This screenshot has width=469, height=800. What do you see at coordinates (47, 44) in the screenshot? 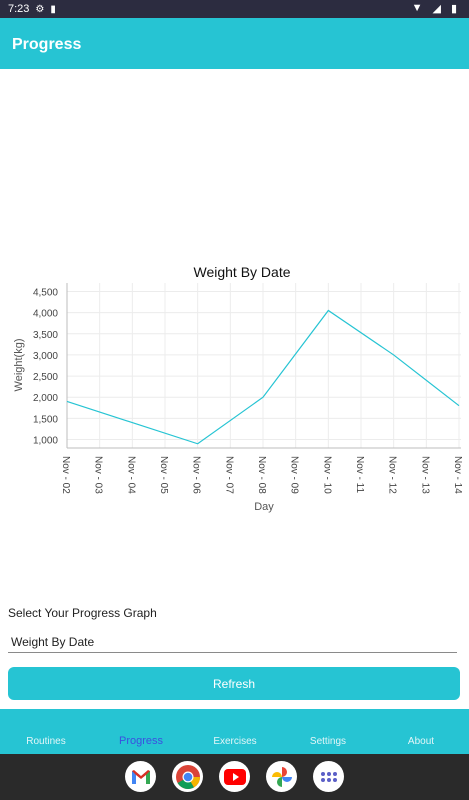
I see `page-title: Progress` at bounding box center [47, 44].